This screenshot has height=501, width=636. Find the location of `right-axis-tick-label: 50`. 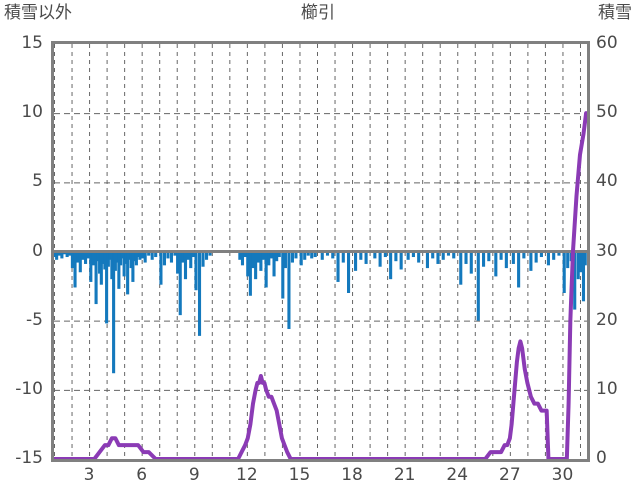

right-axis-tick-label: 50 is located at coordinates (607, 112).